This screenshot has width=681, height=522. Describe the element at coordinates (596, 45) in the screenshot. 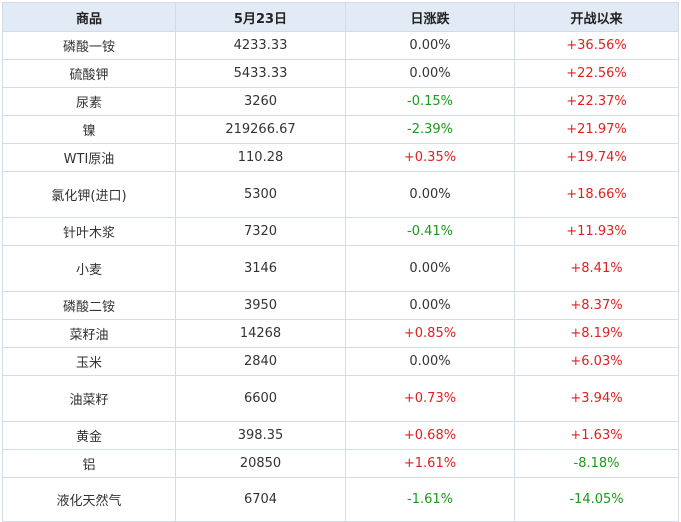

I see `cell-since-war: +36.56%` at that location.